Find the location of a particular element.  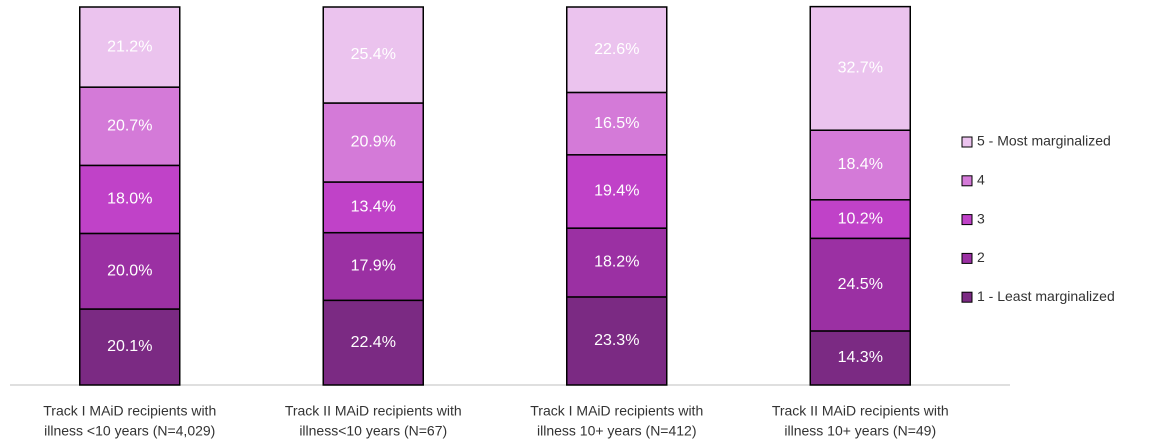

data-label: 10.2% is located at coordinates (860, 218).